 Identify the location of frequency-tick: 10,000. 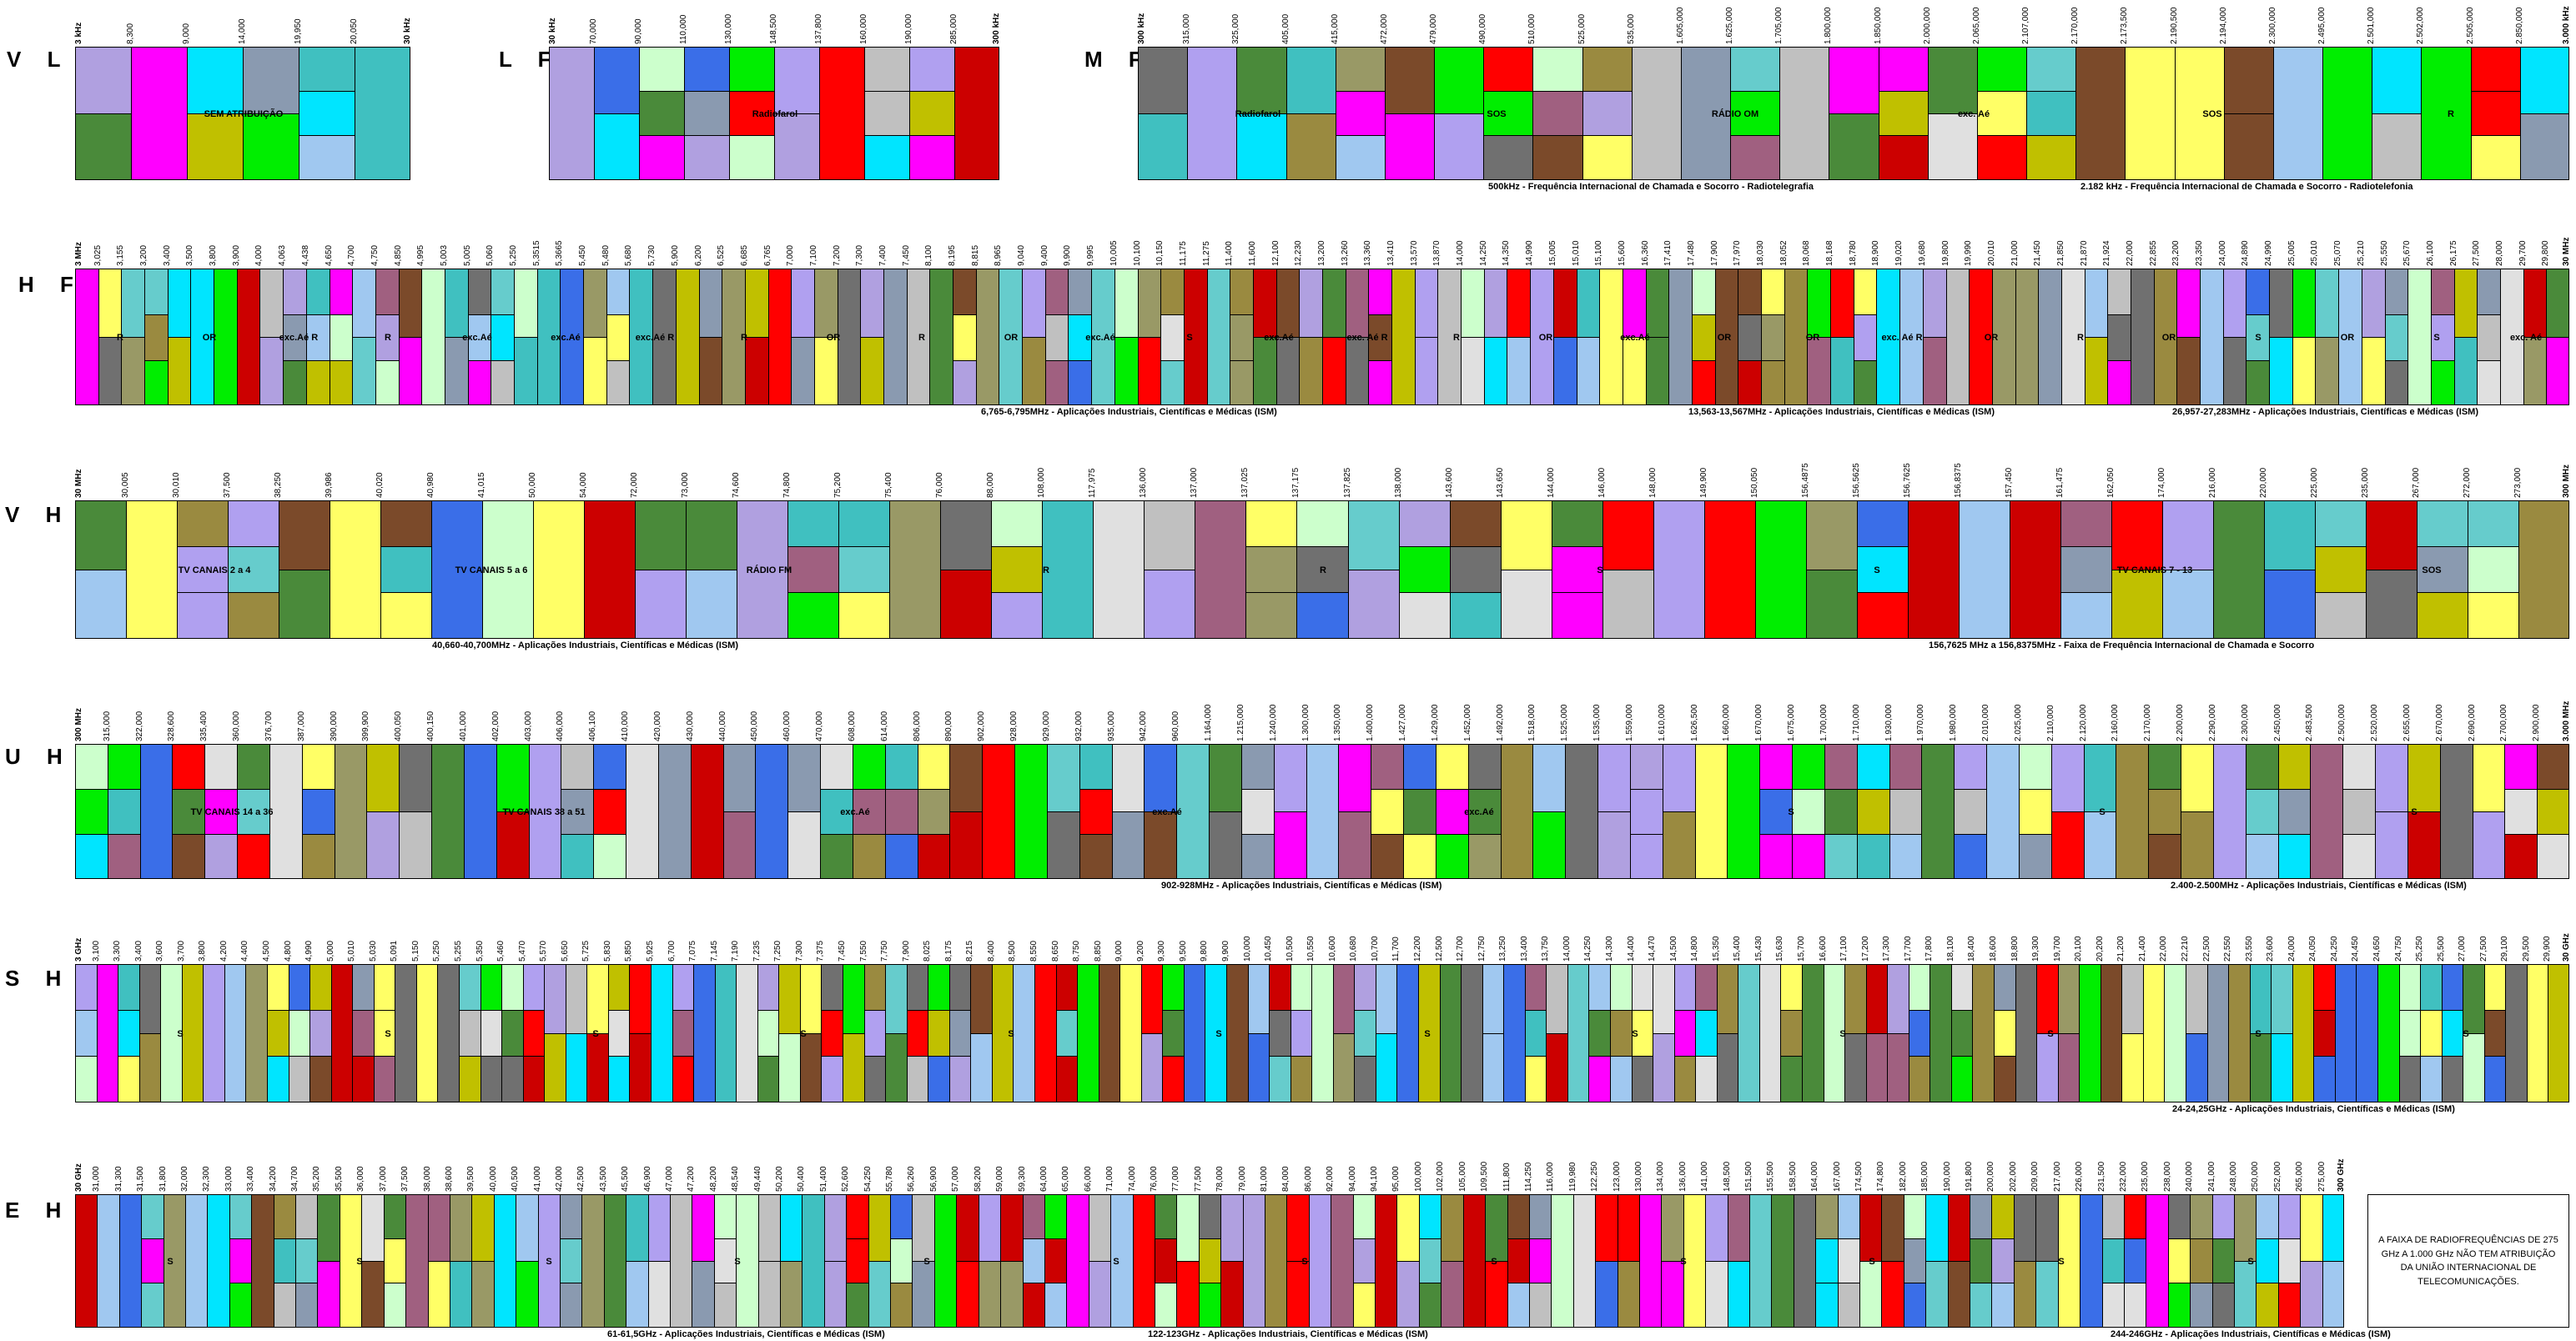
(1247, 949).